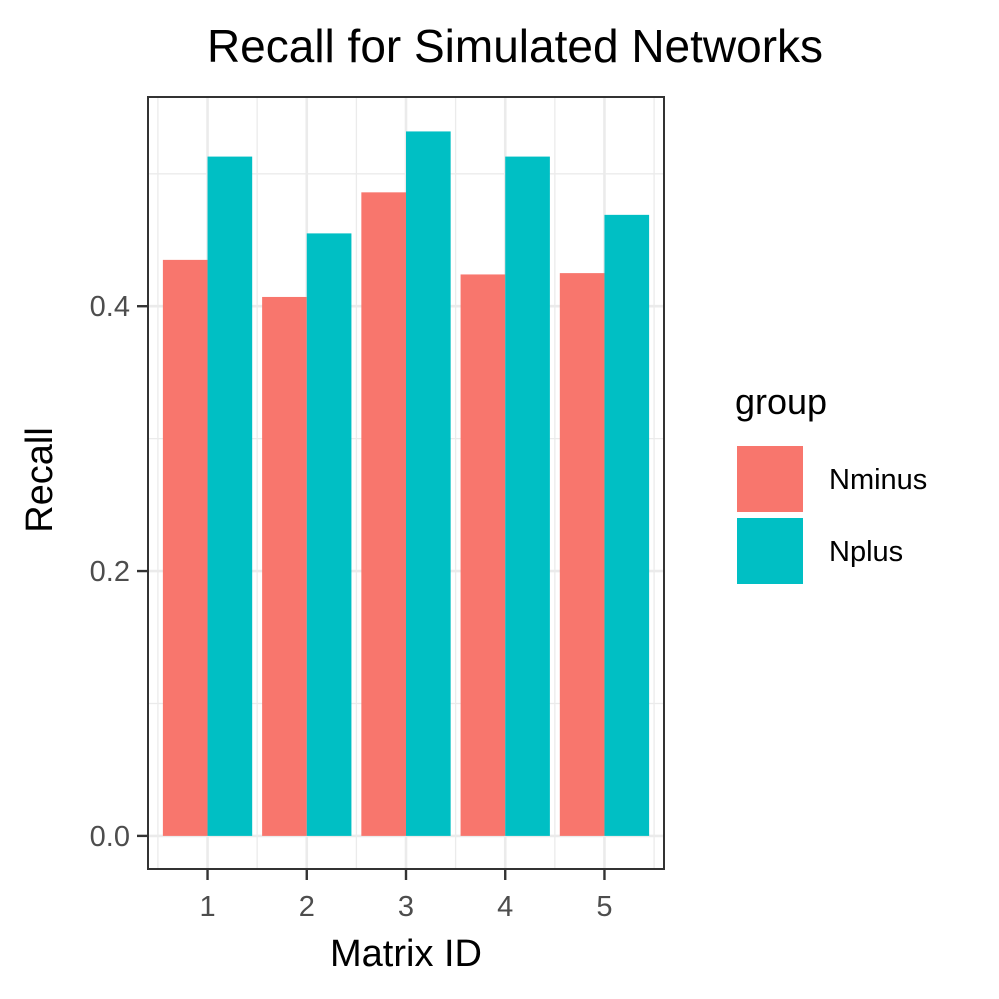 This screenshot has height=999, width=999. What do you see at coordinates (505, 907) in the screenshot?
I see `x-tick-label: 4` at bounding box center [505, 907].